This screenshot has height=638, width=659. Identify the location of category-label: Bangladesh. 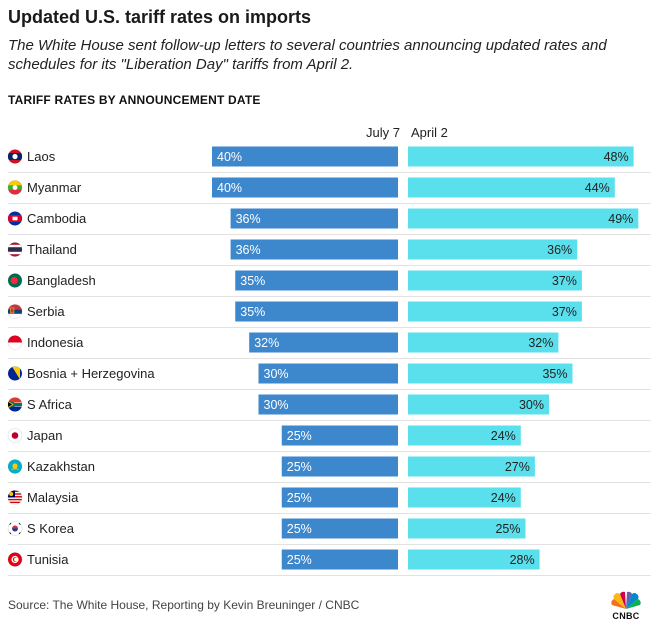
(61, 280).